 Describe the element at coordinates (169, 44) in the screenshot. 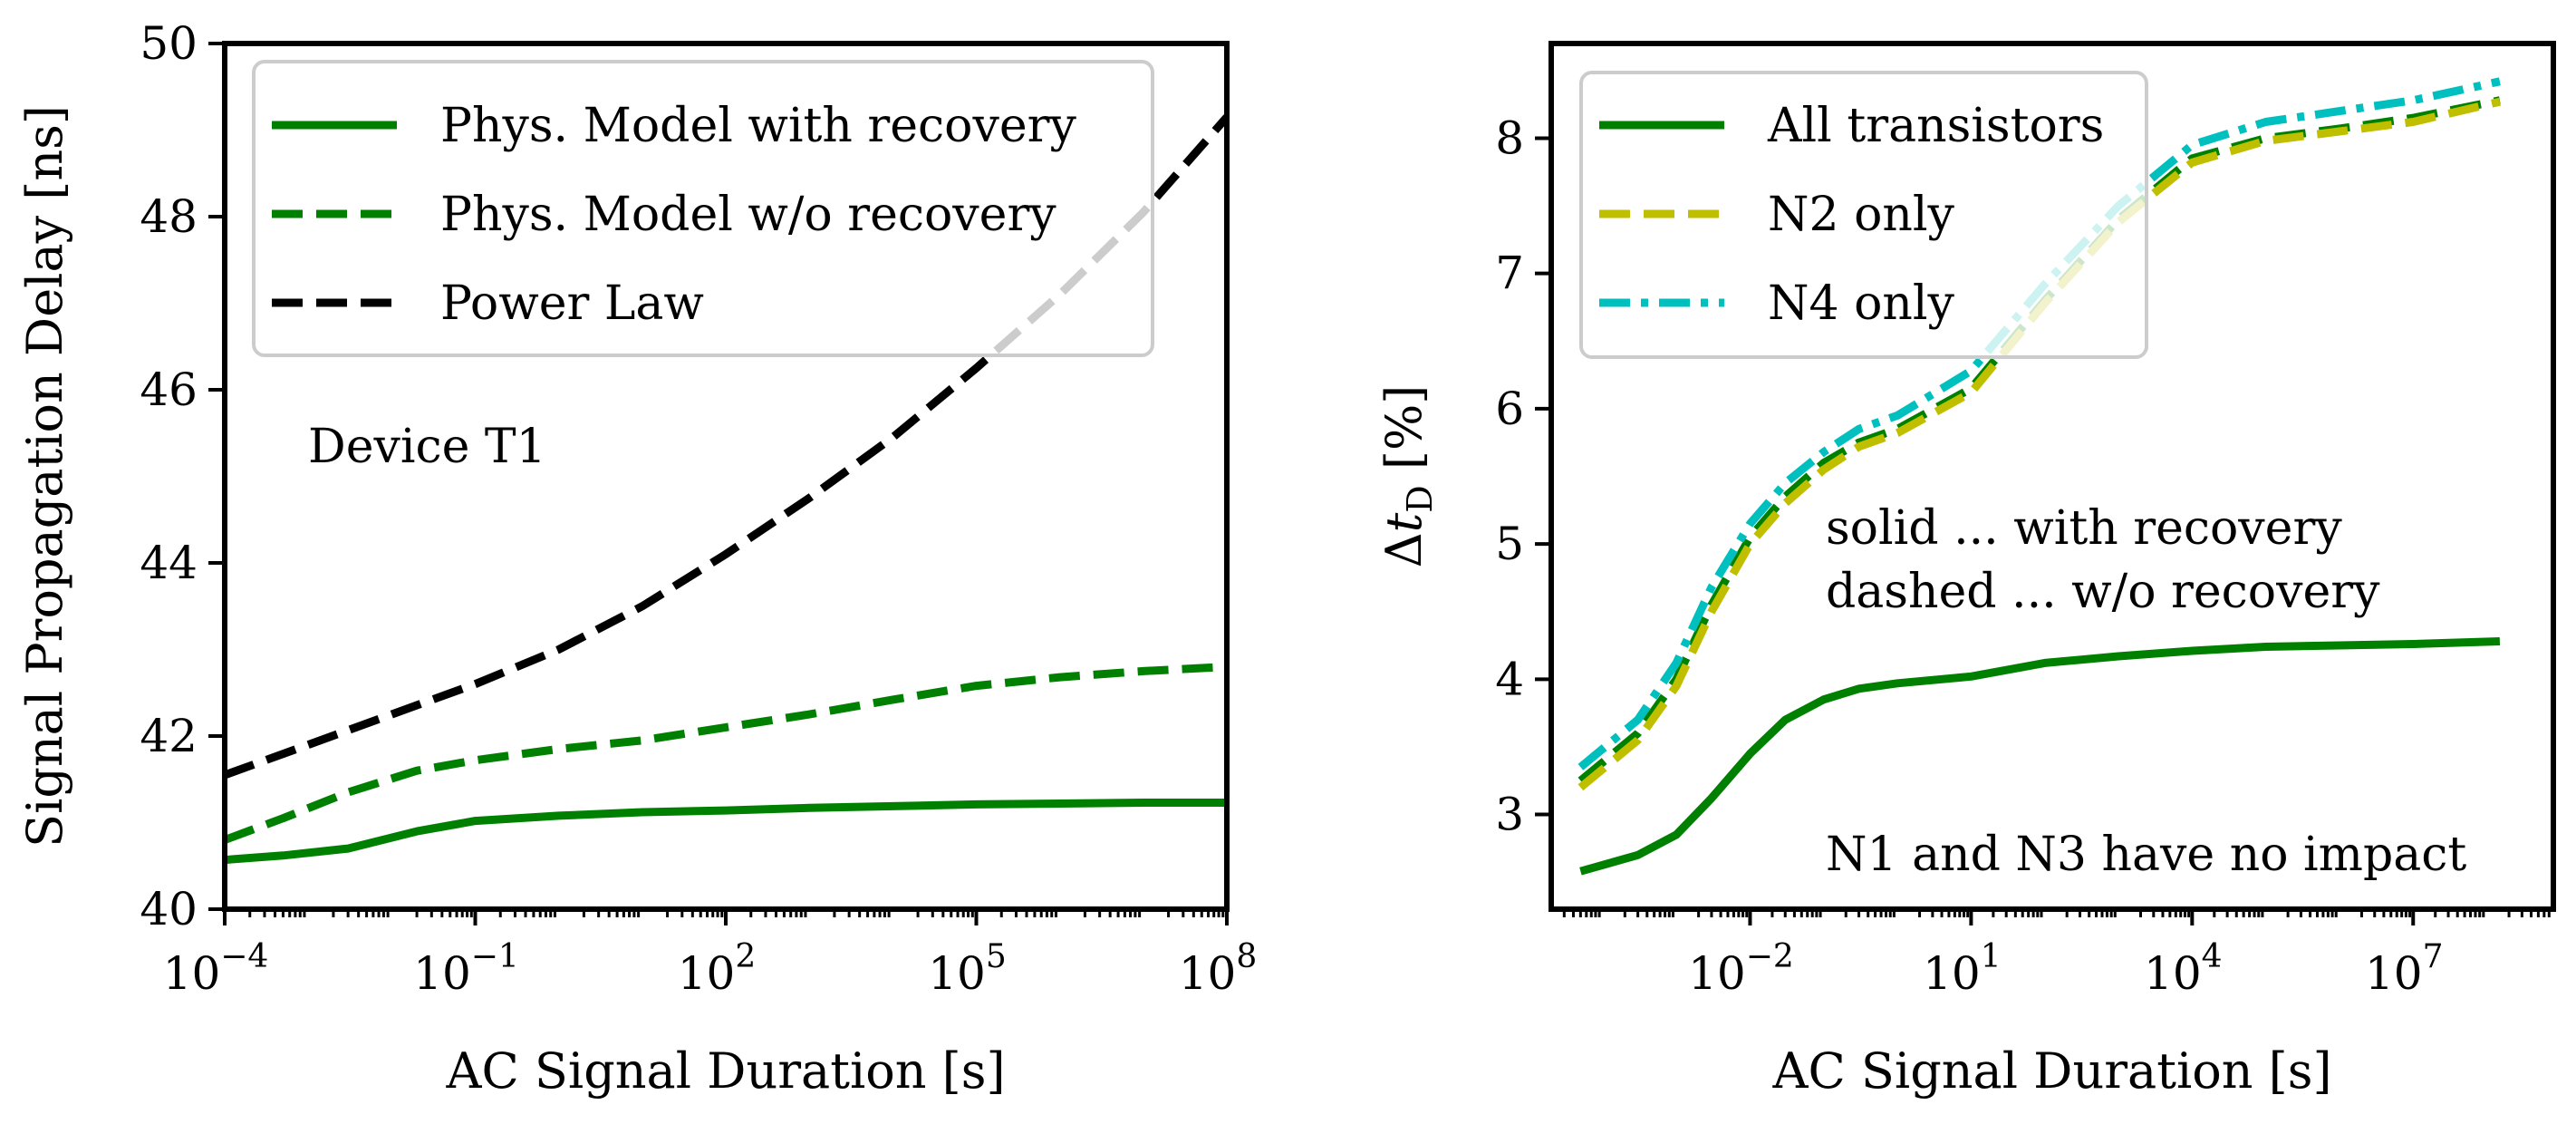

I see `y-tick-label: 50` at that location.